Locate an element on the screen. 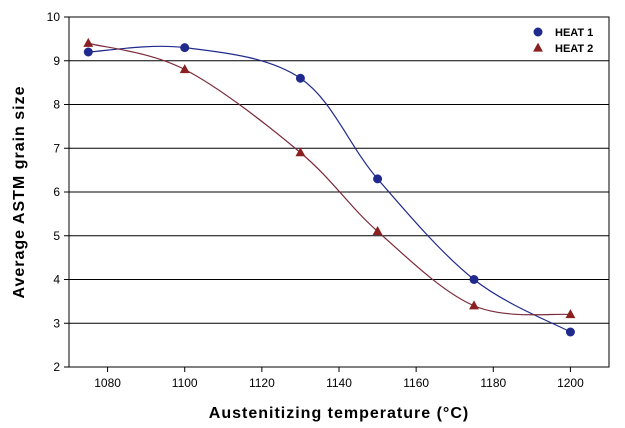 This screenshot has width=625, height=428. x-tick-label: 1080 is located at coordinates (107, 383).